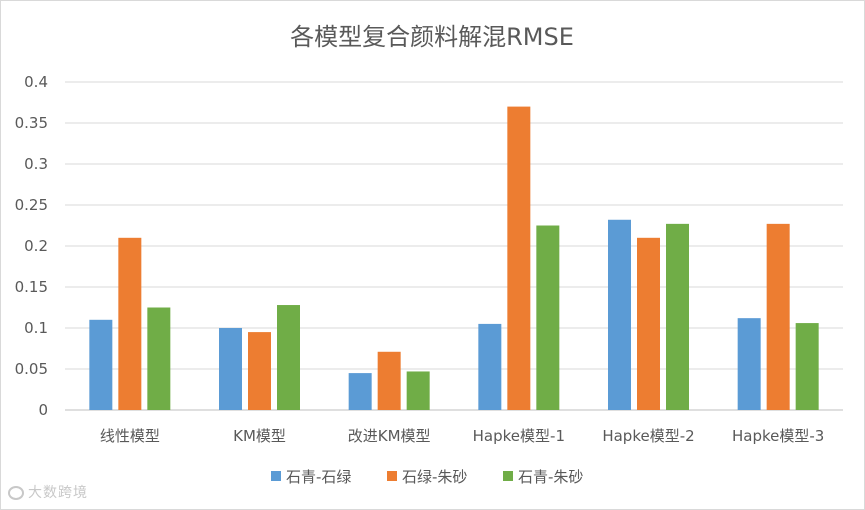  Describe the element at coordinates (16, 493) in the screenshot. I see `watermark-icon` at that location.